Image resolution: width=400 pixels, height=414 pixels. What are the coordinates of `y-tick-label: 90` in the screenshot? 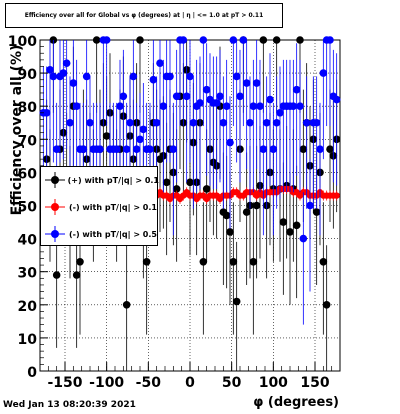 It's located at (28, 75).